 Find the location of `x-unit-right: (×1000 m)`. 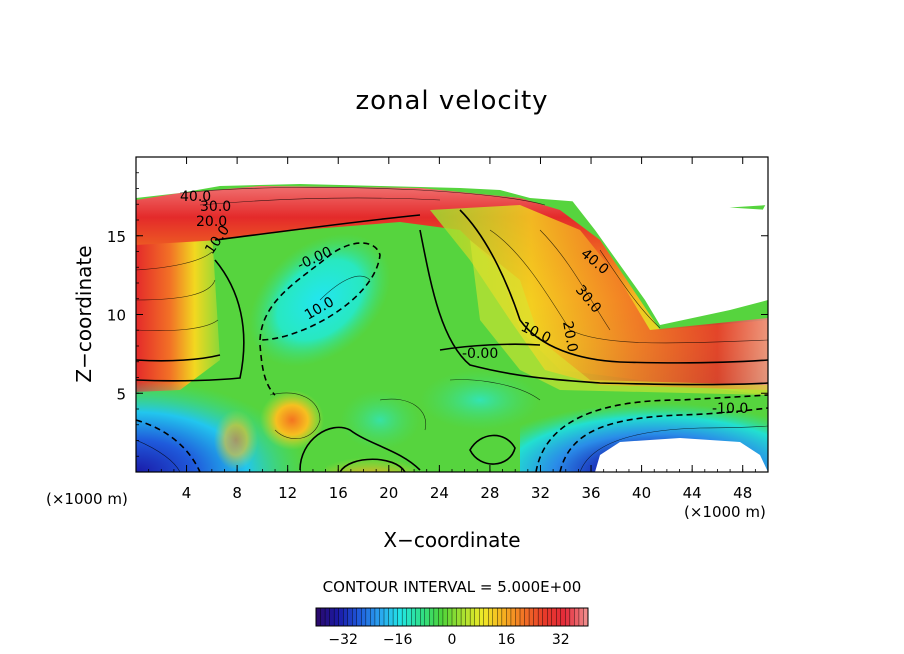

x-unit-right: (×1000 m) is located at coordinates (725, 512).